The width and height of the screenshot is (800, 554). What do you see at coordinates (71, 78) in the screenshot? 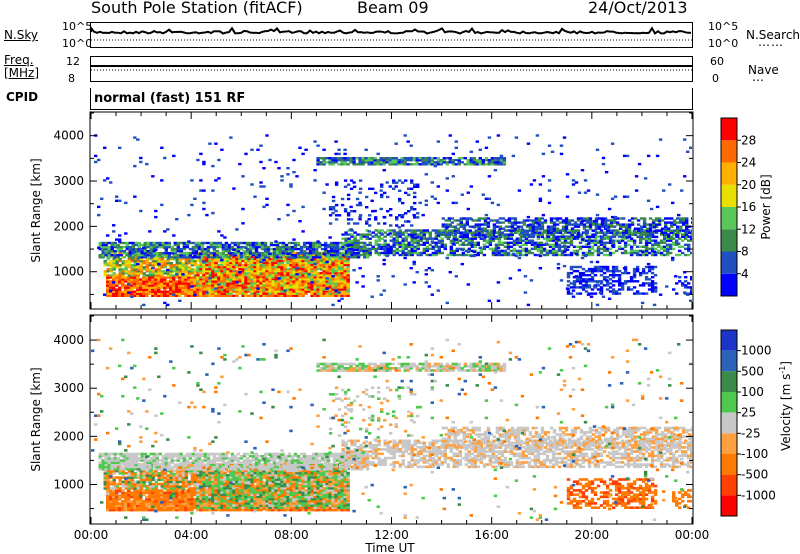
I see `freq-tick-bottom: 8` at bounding box center [71, 78].